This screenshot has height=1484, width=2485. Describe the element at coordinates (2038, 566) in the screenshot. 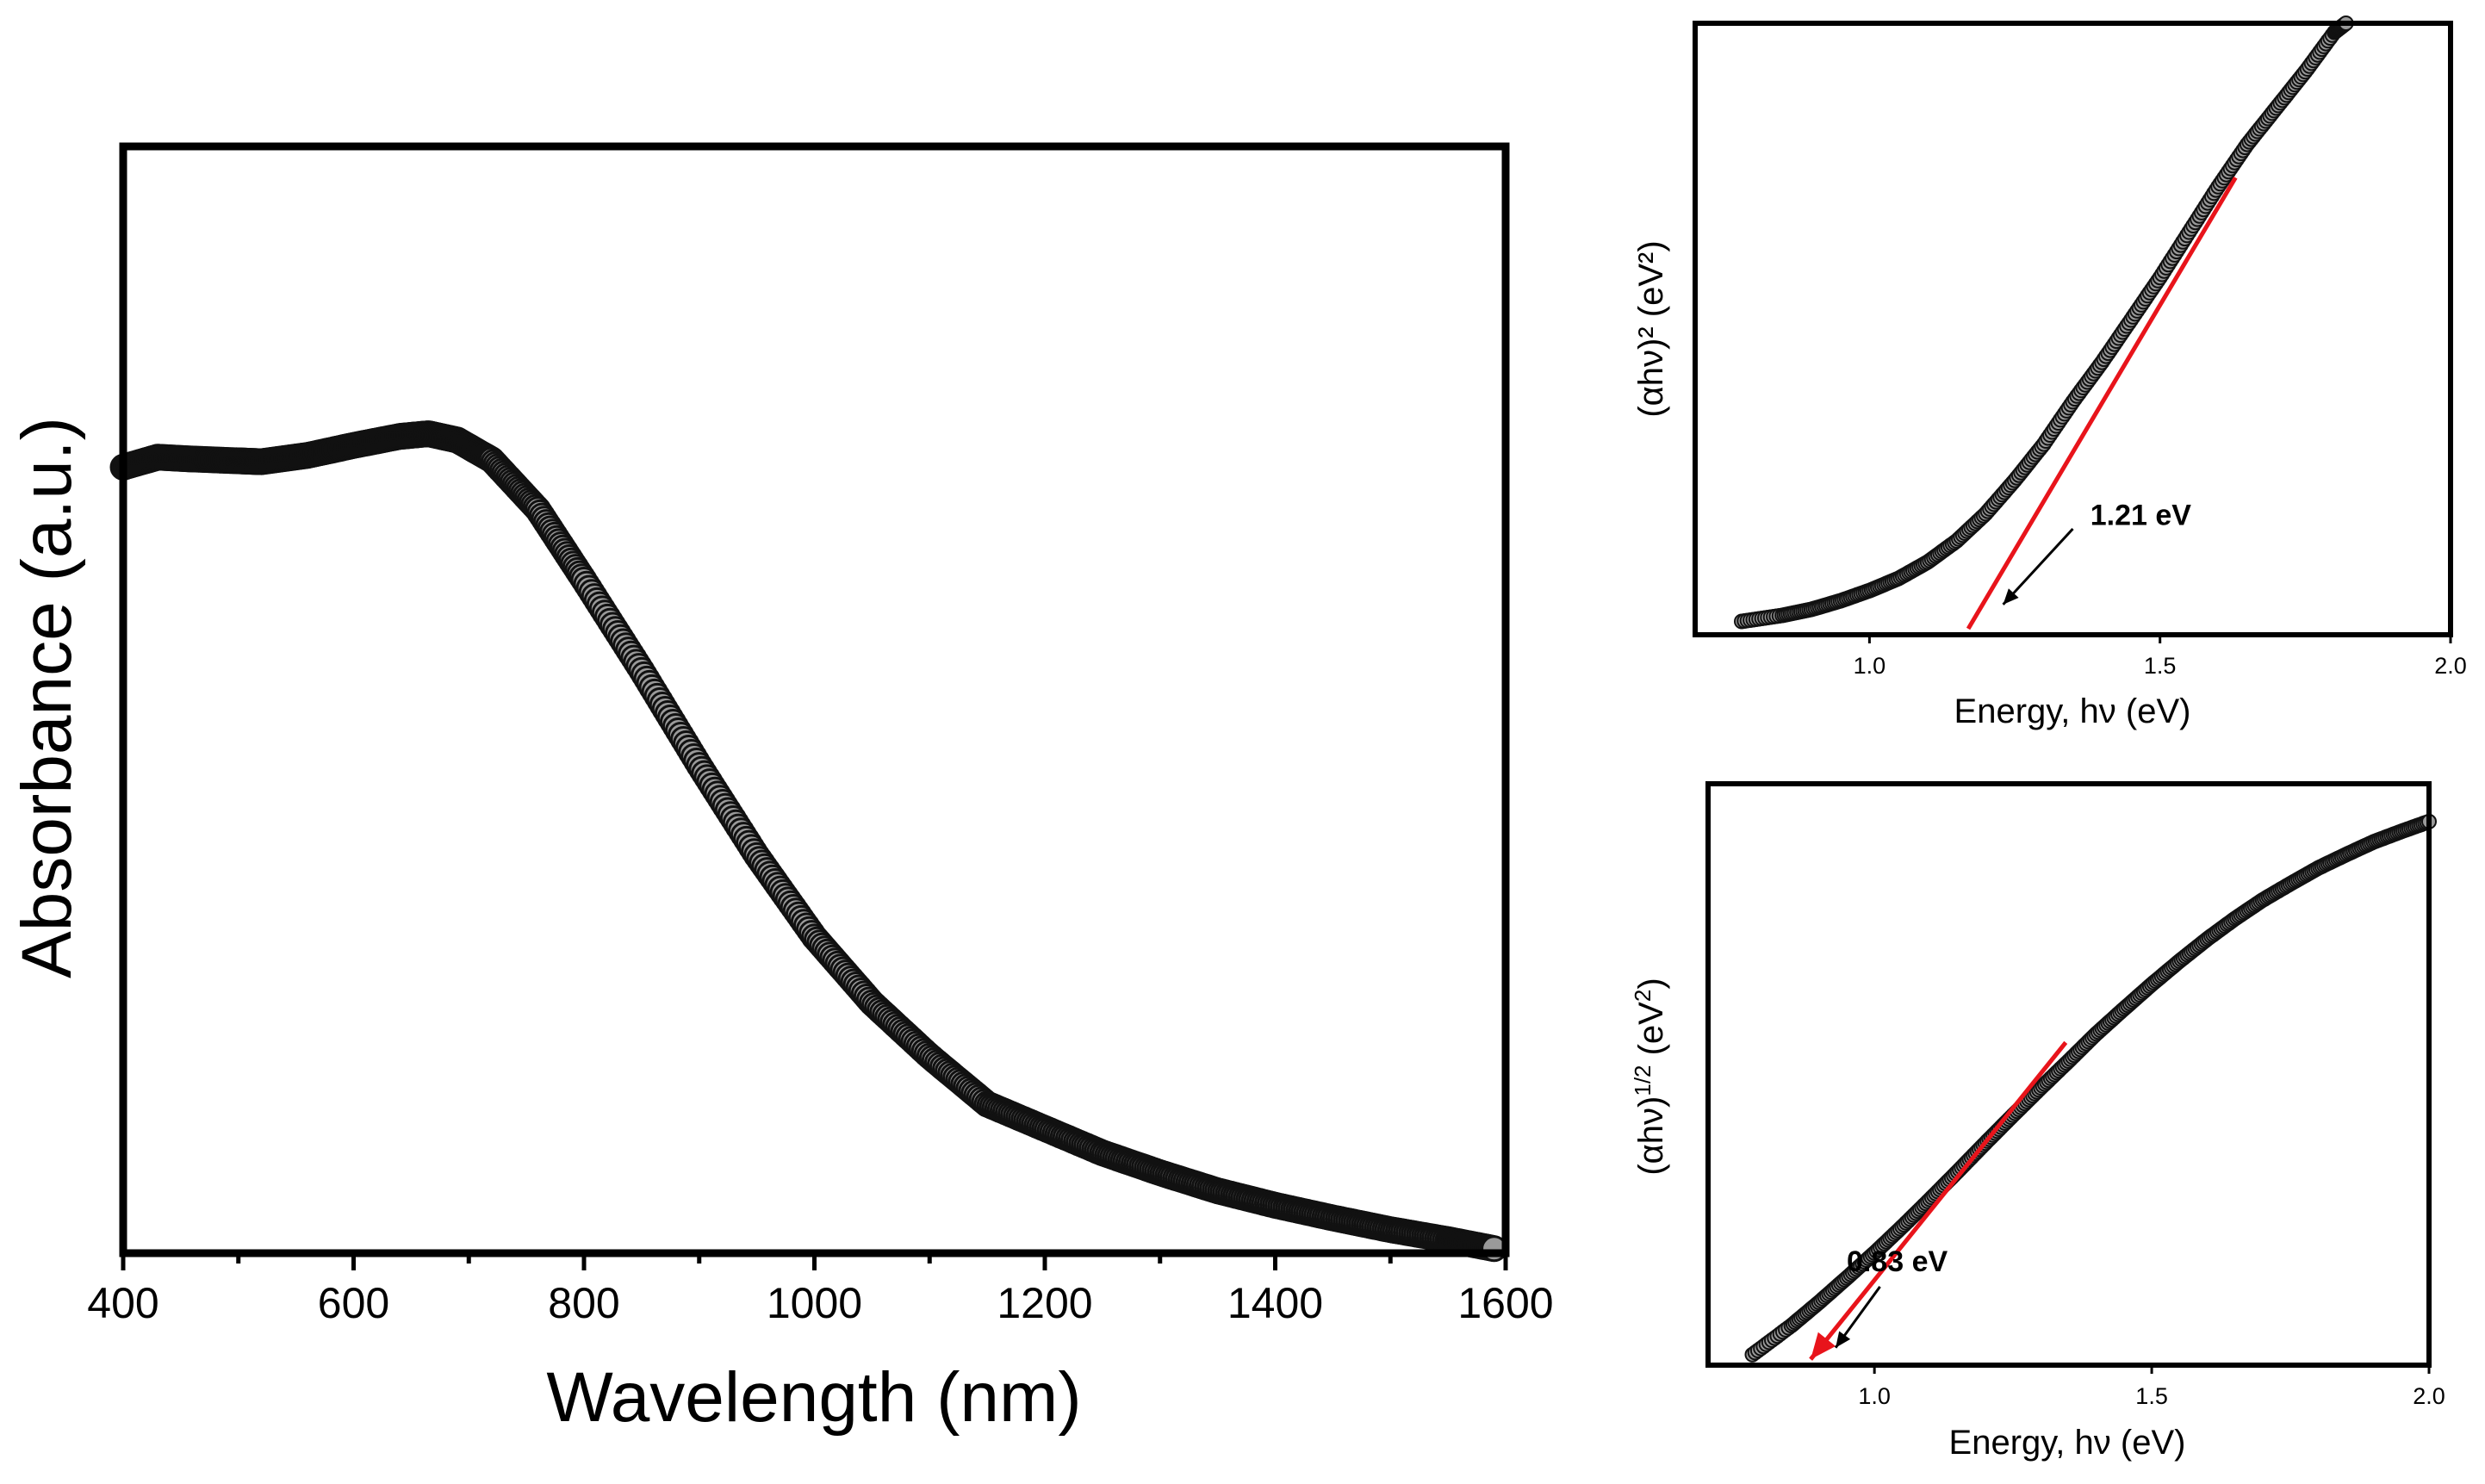

I see `tauc-direct-arrow` at that location.